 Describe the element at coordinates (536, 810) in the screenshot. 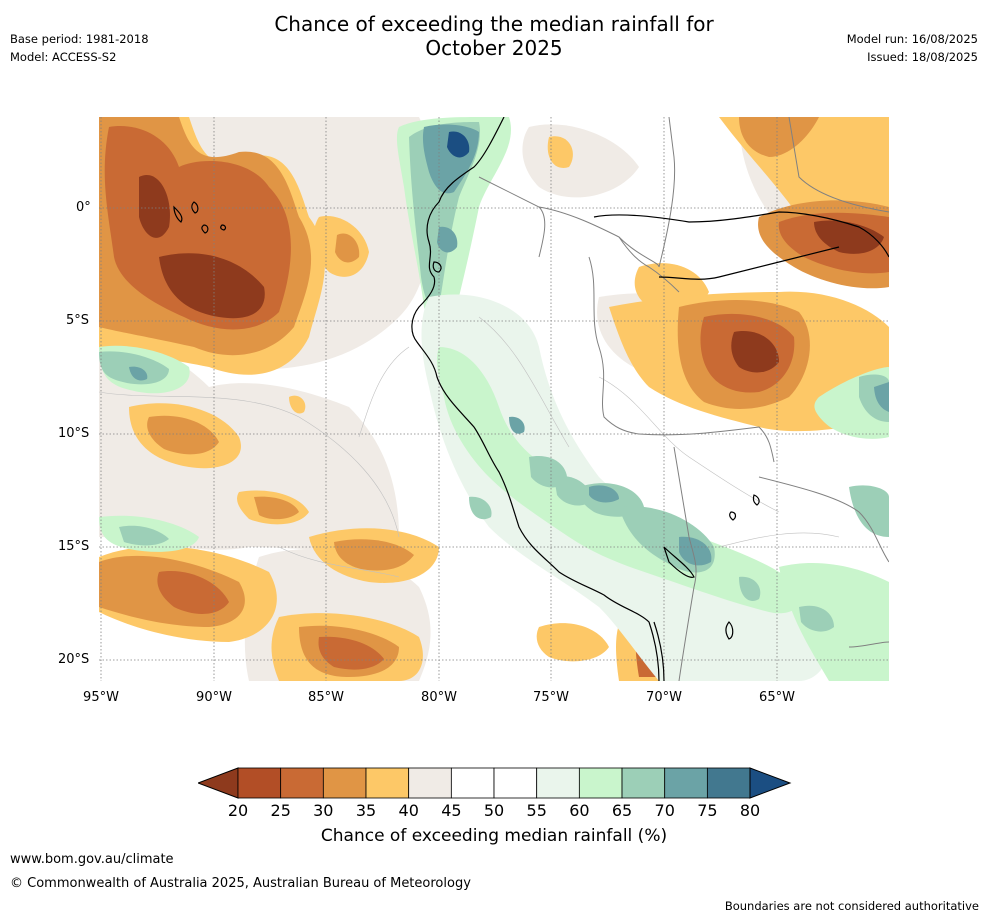

I see `colorbar-tick-label: 55` at that location.